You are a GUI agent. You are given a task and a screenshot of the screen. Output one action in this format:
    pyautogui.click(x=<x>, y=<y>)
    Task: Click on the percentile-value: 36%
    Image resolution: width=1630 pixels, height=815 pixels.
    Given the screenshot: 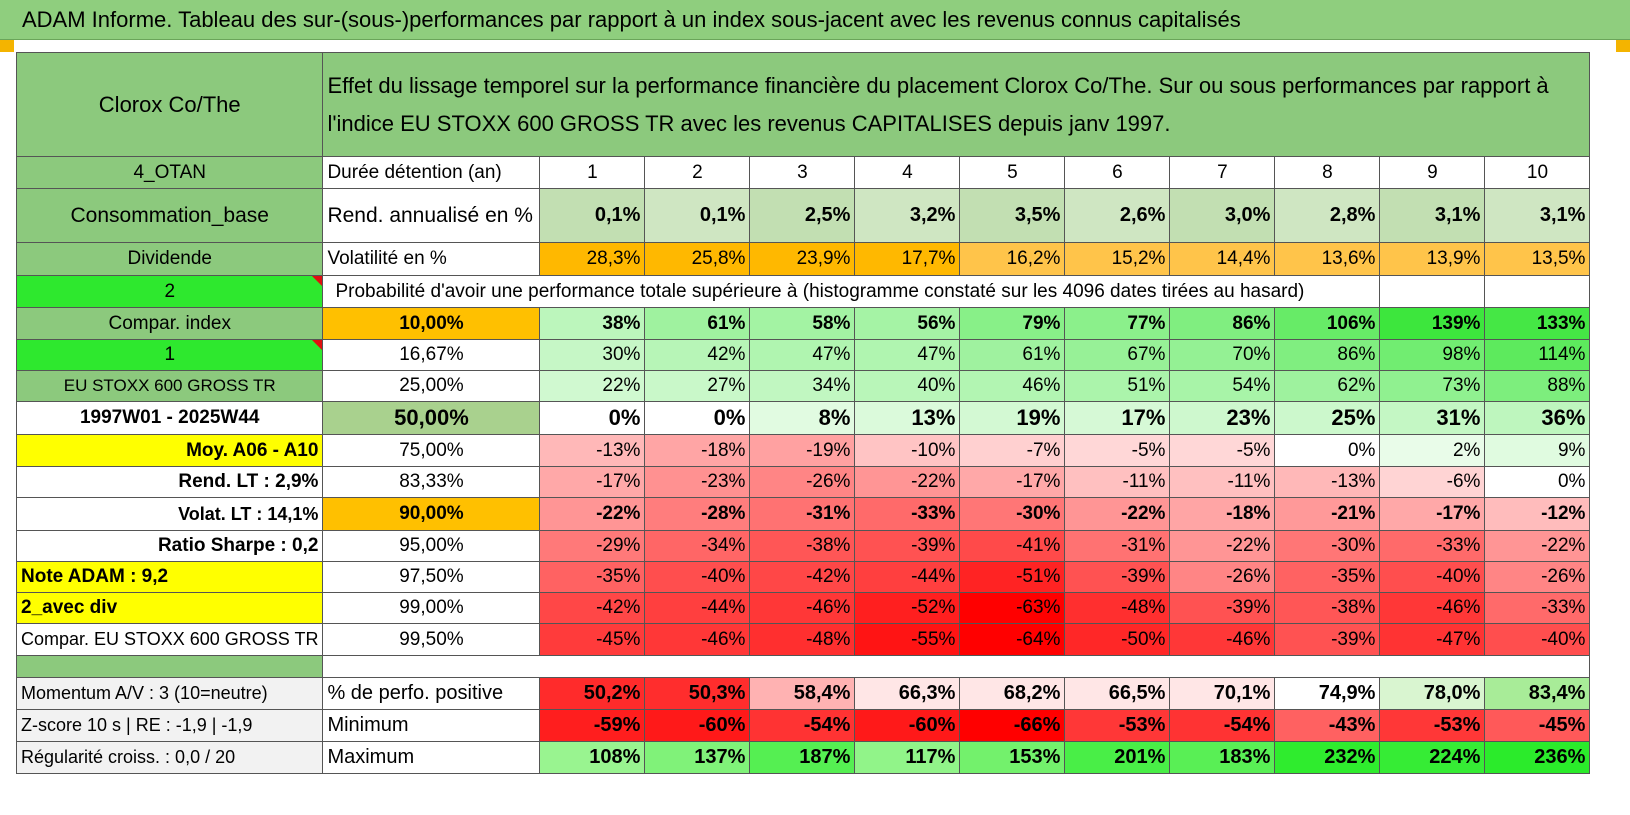 What is the action you would take?
    pyautogui.click(x=1537, y=418)
    